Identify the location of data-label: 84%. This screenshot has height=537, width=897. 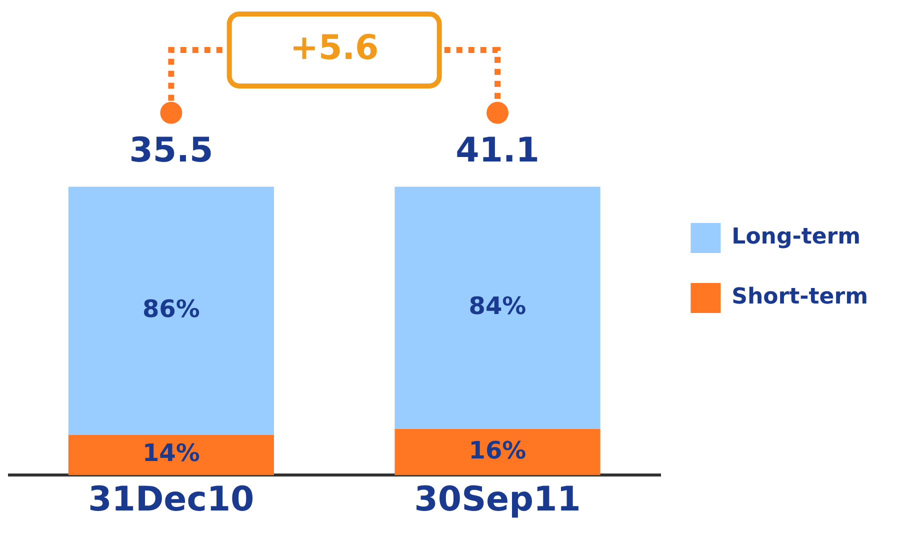
(497, 306).